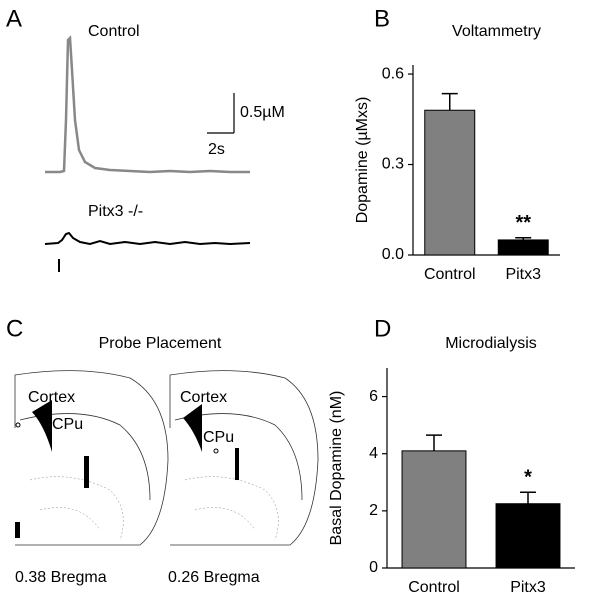 The image size is (604, 600). Describe the element at coordinates (262, 112) in the screenshot. I see `scale-label: 0.5µM` at that location.